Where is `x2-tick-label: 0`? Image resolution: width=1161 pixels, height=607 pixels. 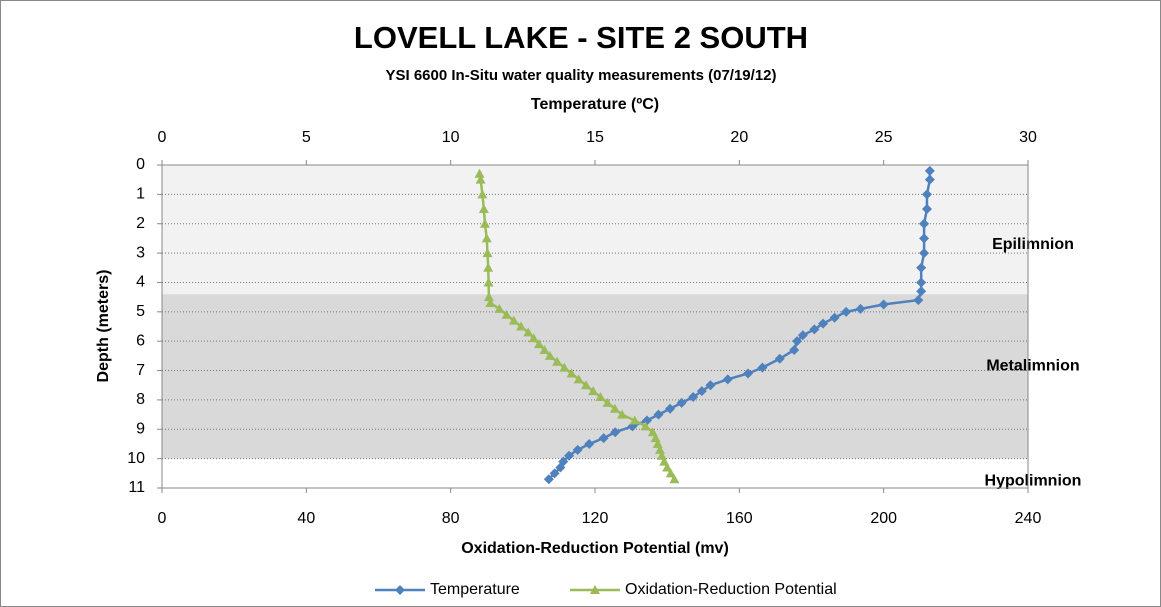 x2-tick-label: 0 is located at coordinates (162, 137).